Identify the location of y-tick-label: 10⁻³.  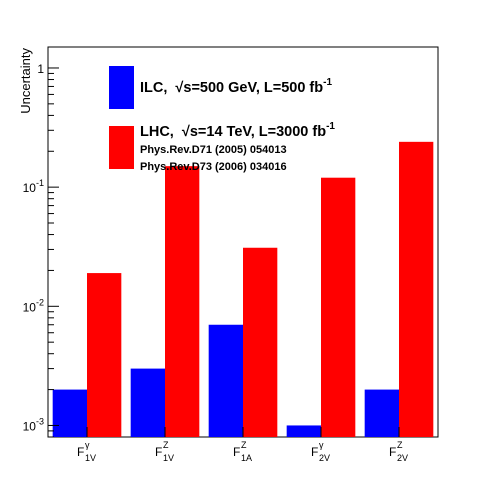
(33, 424).